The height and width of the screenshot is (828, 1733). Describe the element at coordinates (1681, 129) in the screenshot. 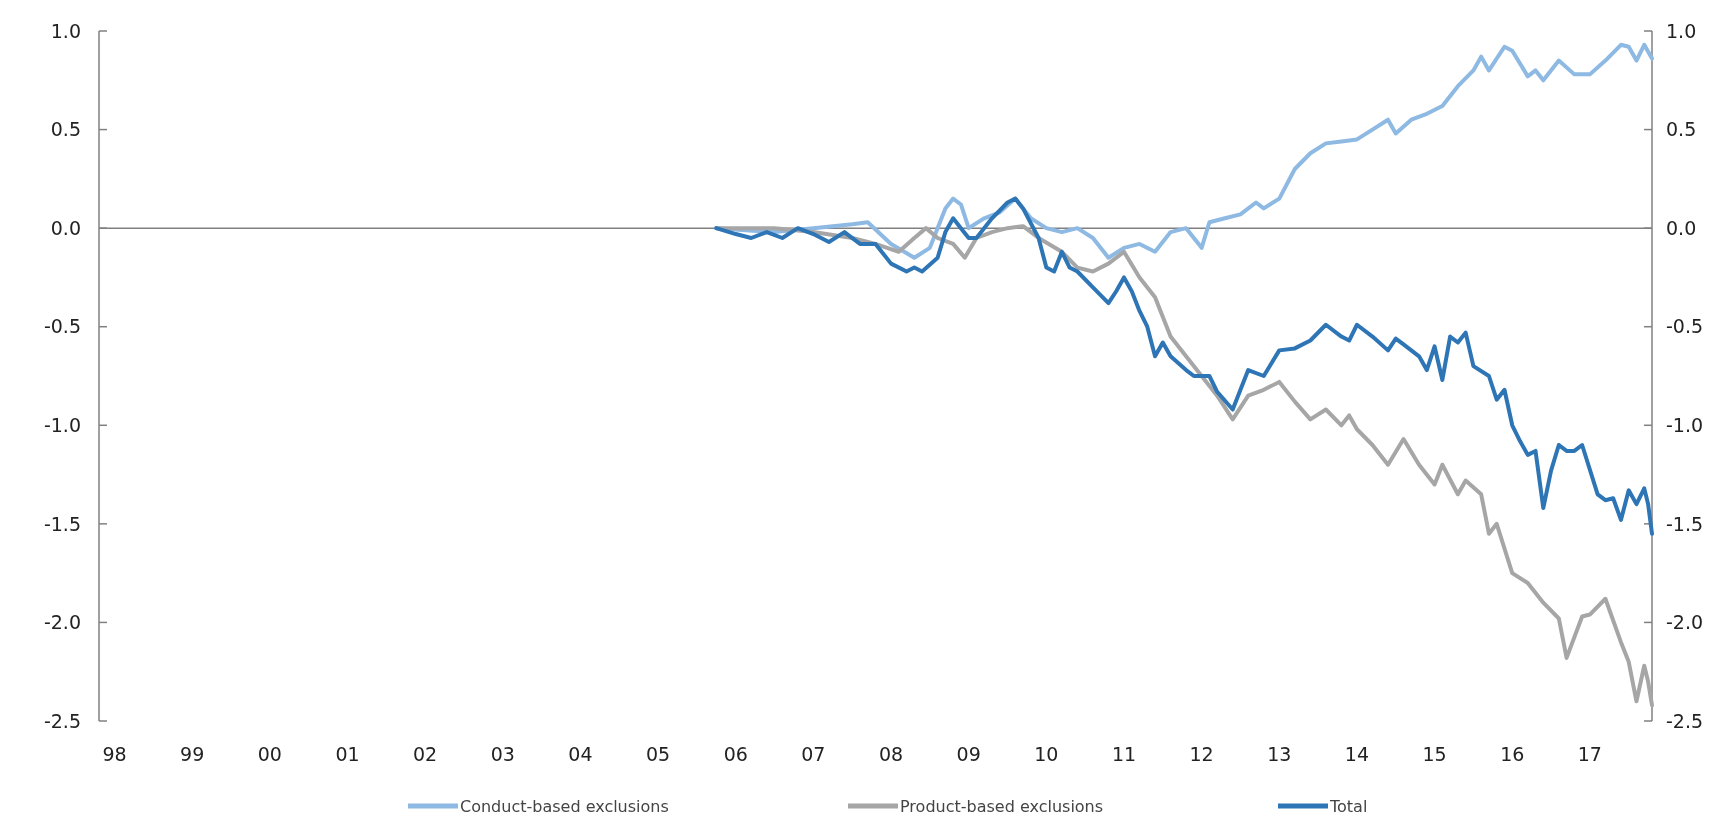

I see `y2-tick-label: 0.5` at that location.